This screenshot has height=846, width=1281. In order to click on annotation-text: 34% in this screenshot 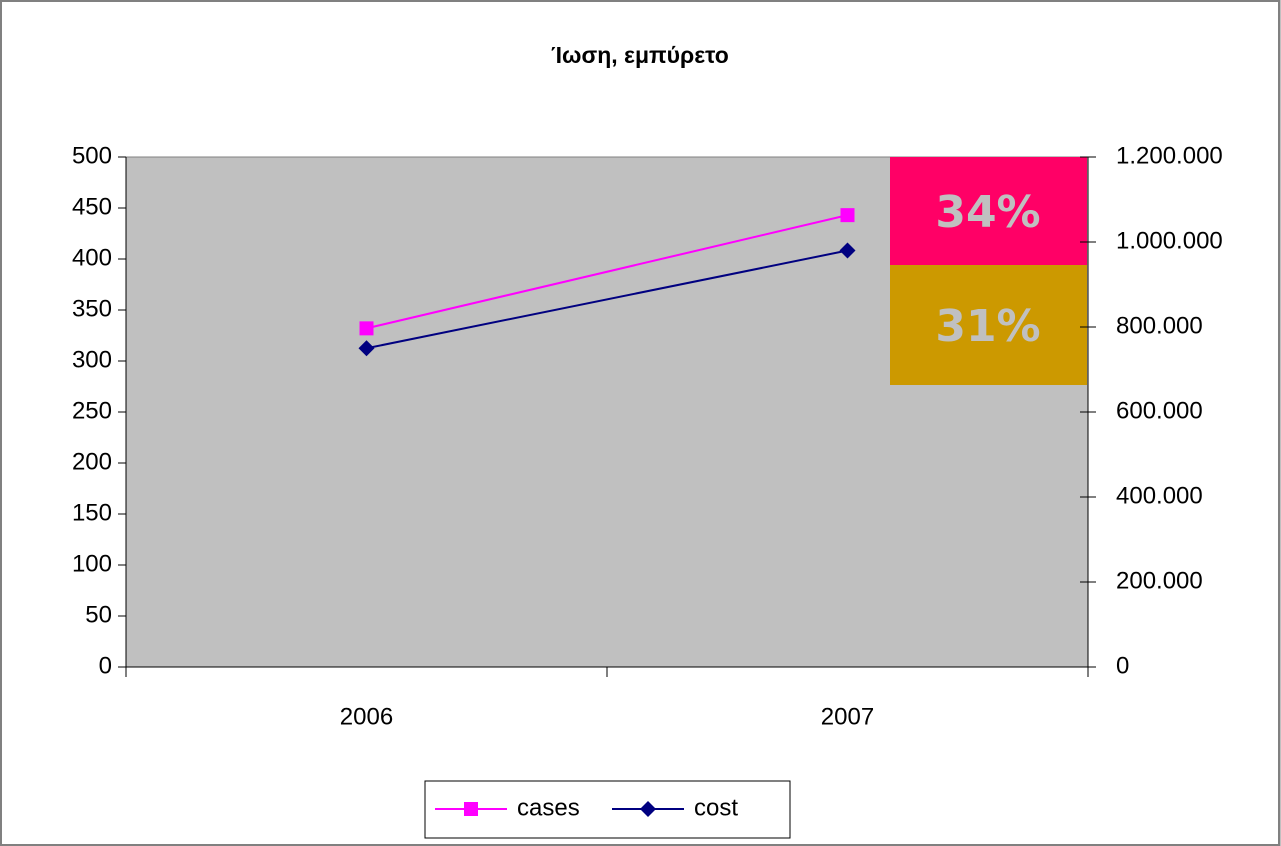, I will do `click(987, 212)`.